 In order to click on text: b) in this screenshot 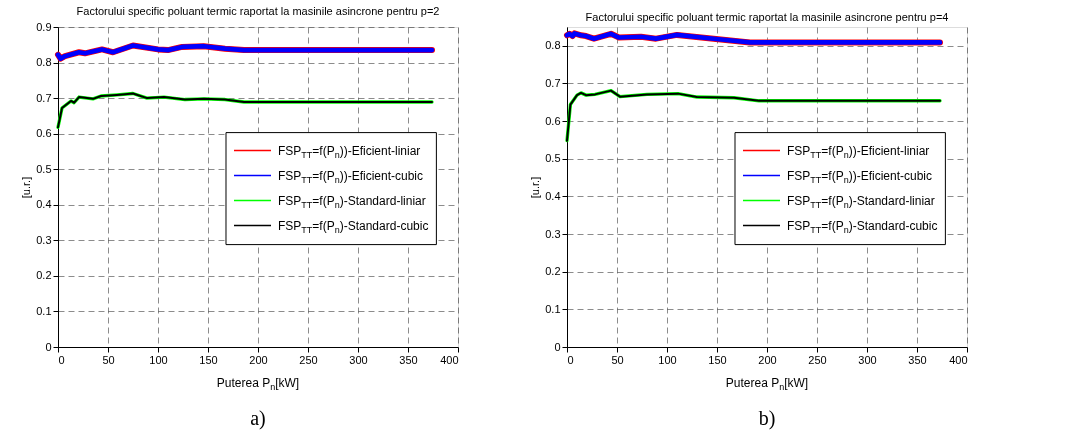, I will do `click(767, 418)`.